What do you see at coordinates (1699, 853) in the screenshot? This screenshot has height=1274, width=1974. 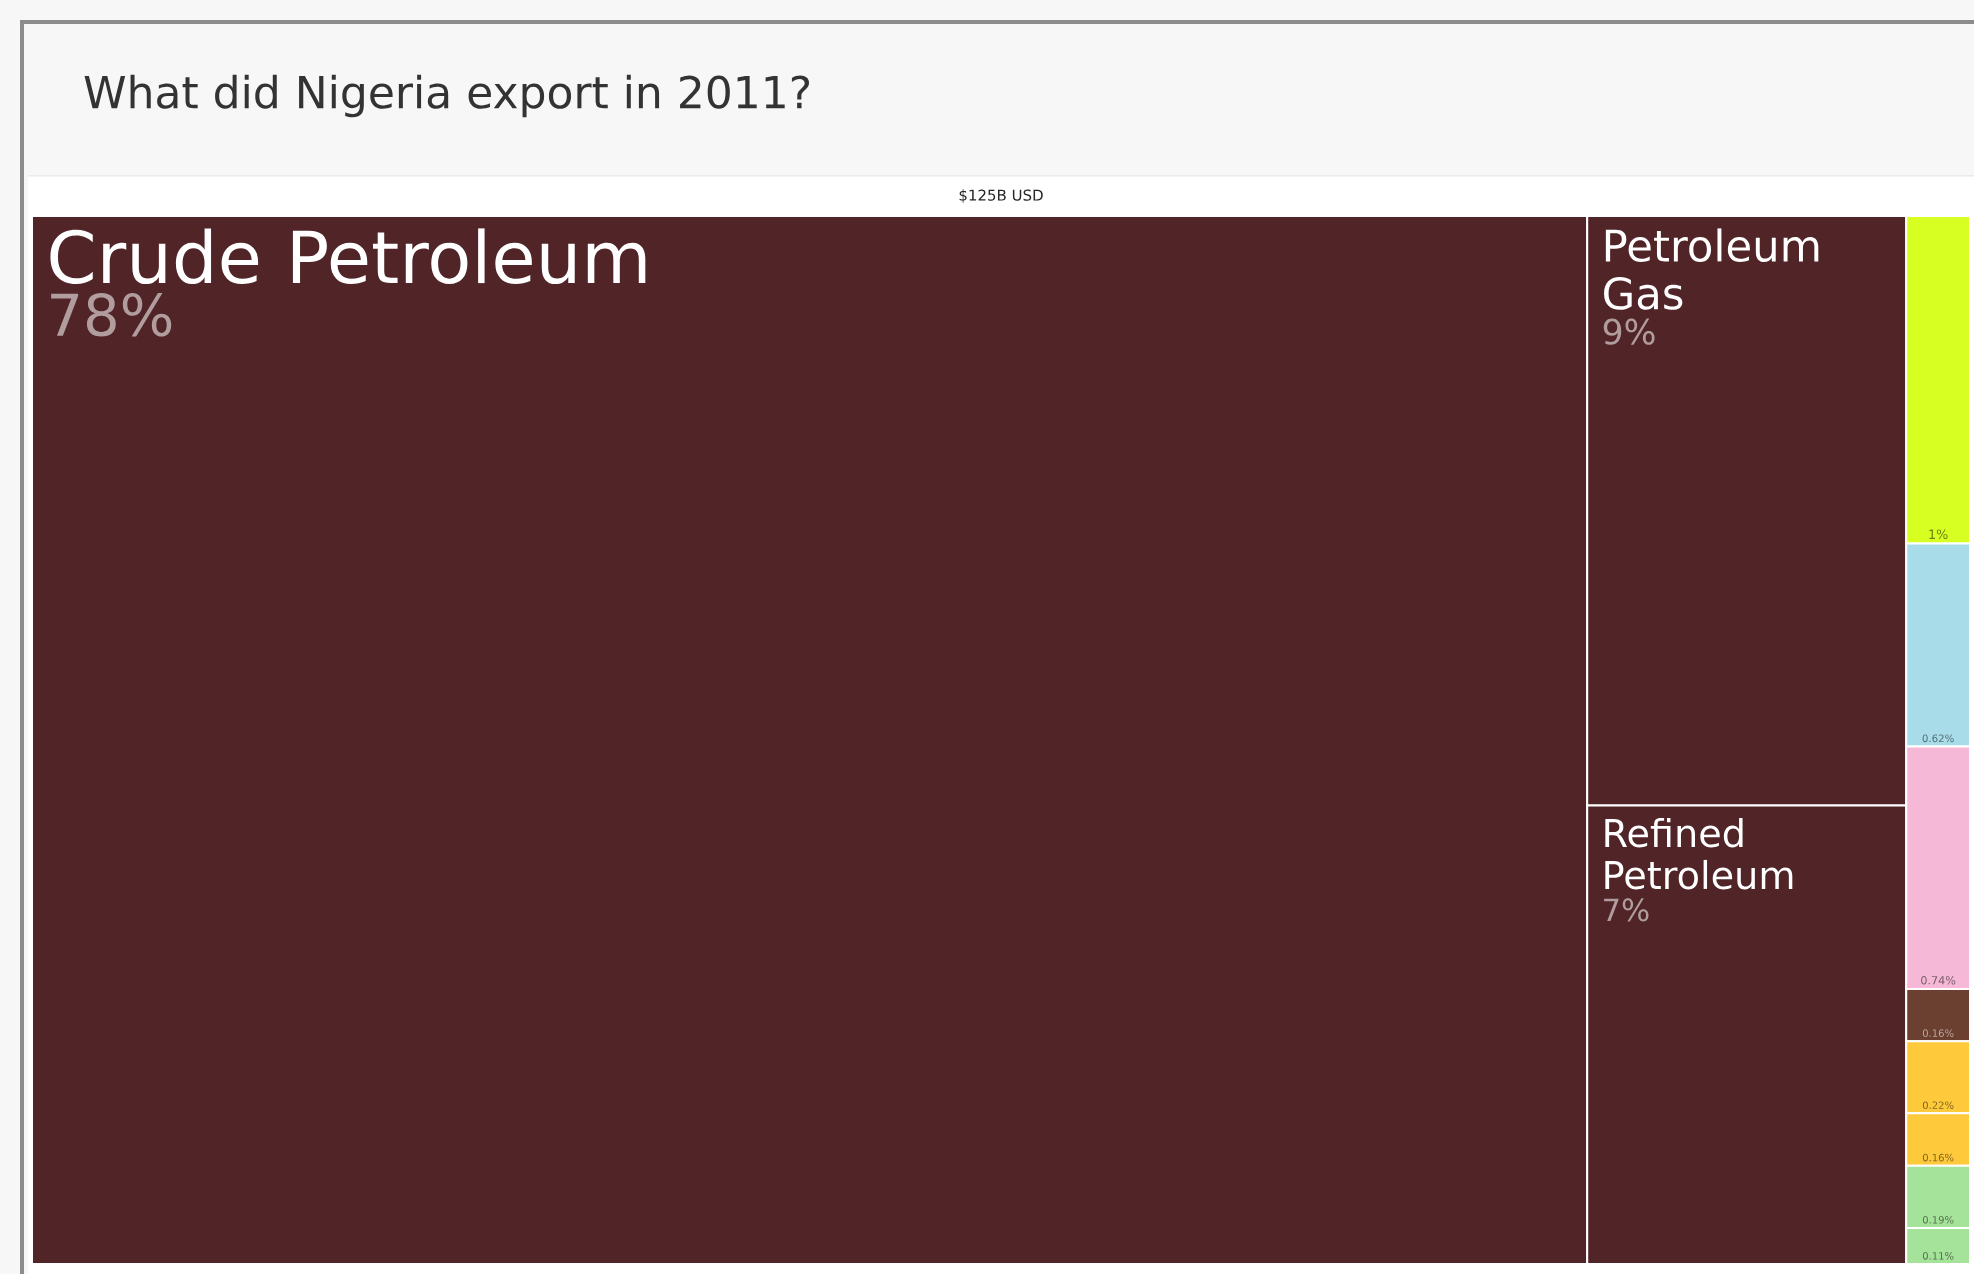 I see `category-label: Refined Petroleum` at bounding box center [1699, 853].